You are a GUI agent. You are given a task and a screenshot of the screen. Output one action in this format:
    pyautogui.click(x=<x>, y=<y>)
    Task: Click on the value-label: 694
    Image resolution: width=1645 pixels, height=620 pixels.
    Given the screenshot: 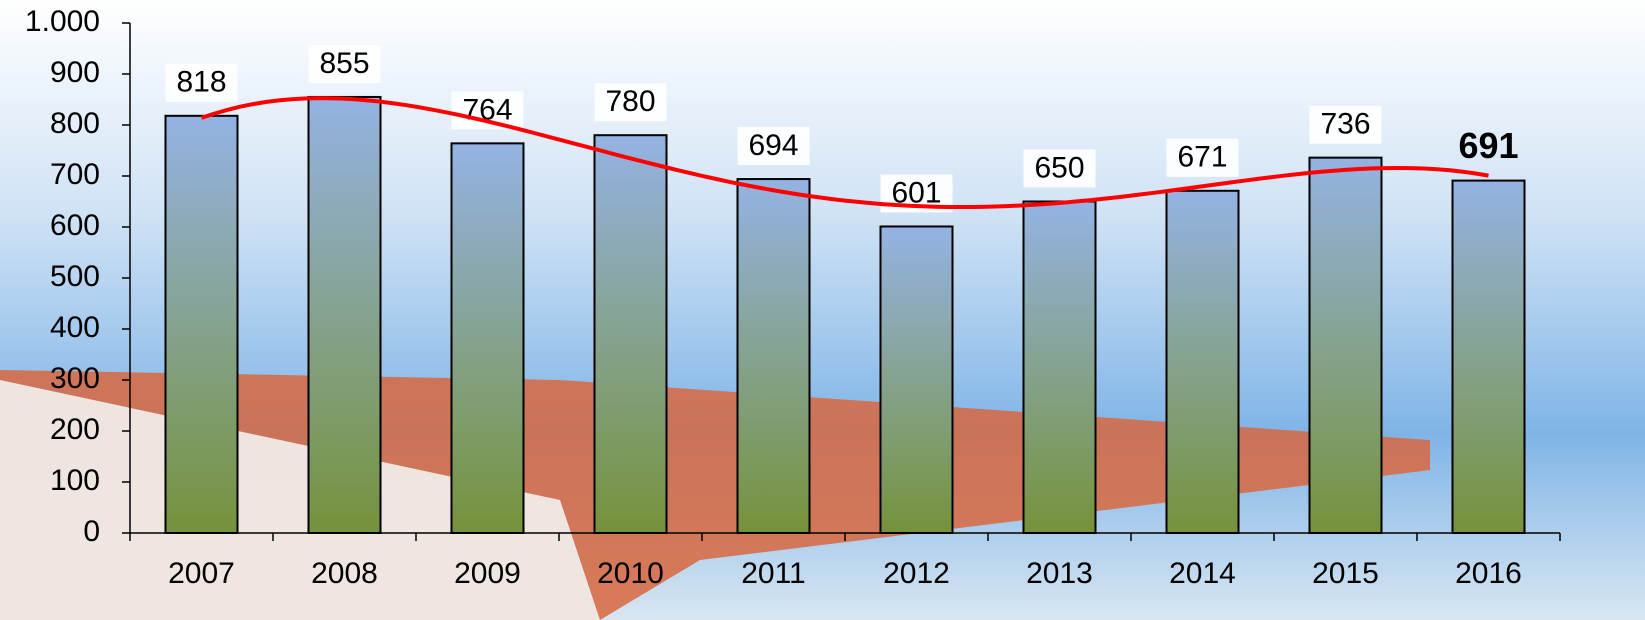 What is the action you would take?
    pyautogui.click(x=773, y=145)
    